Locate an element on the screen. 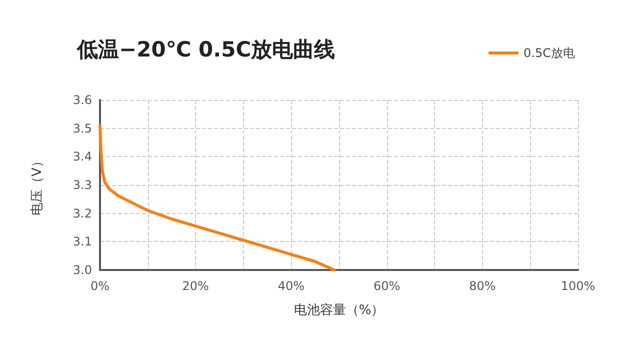 This screenshot has height=354, width=630. legend-label: 0.5C放电 is located at coordinates (550, 53).